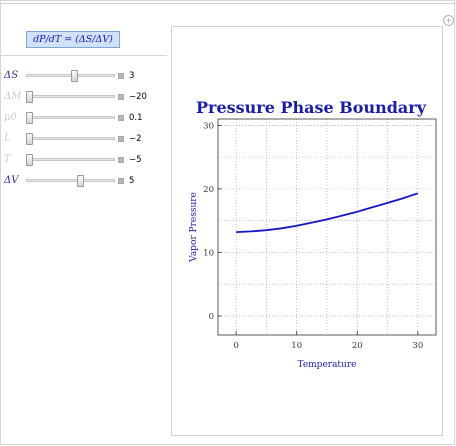 The image size is (456, 446). Describe the element at coordinates (194, 227) in the screenshot. I see `y-axis-label: Vapor Pressure` at that location.